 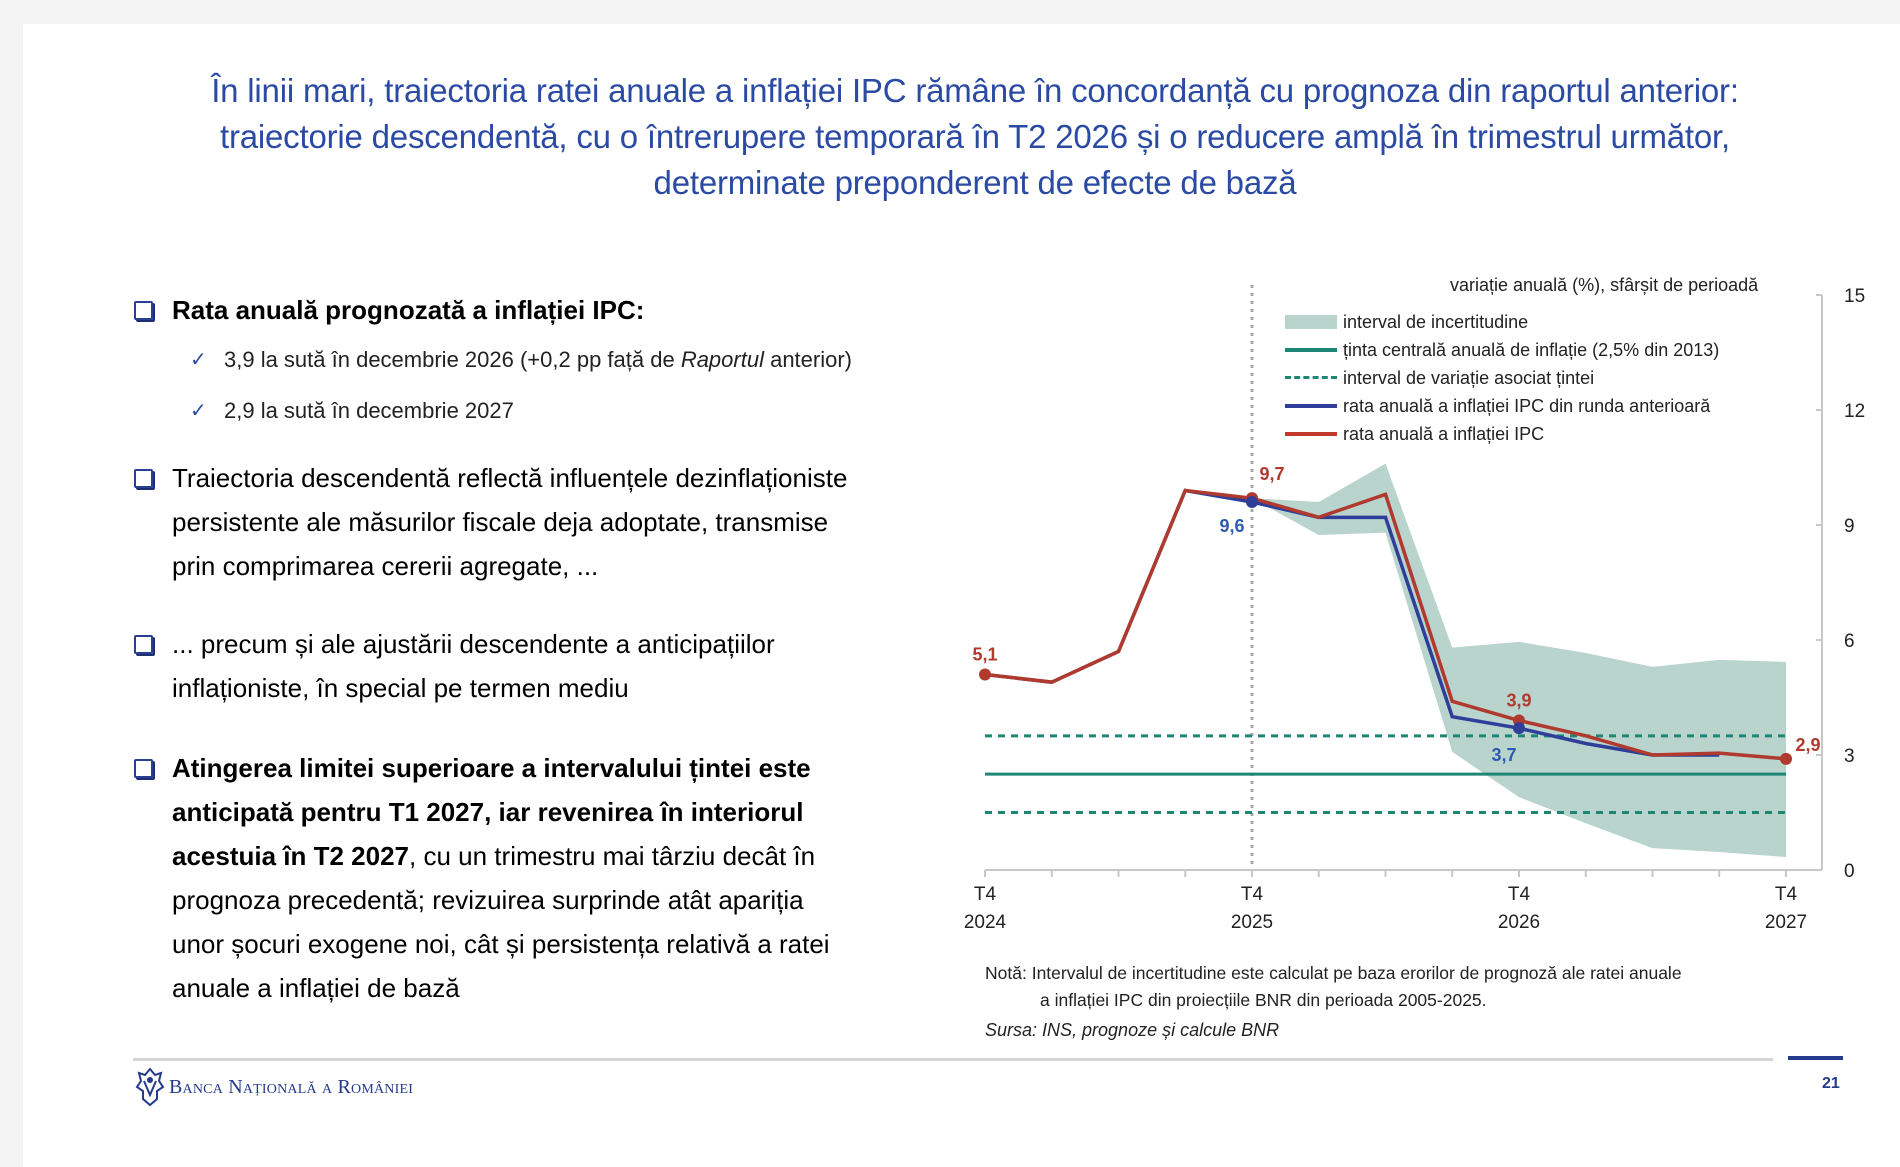 What do you see at coordinates (1849, 756) in the screenshot?
I see `y-tick-label: 3` at bounding box center [1849, 756].